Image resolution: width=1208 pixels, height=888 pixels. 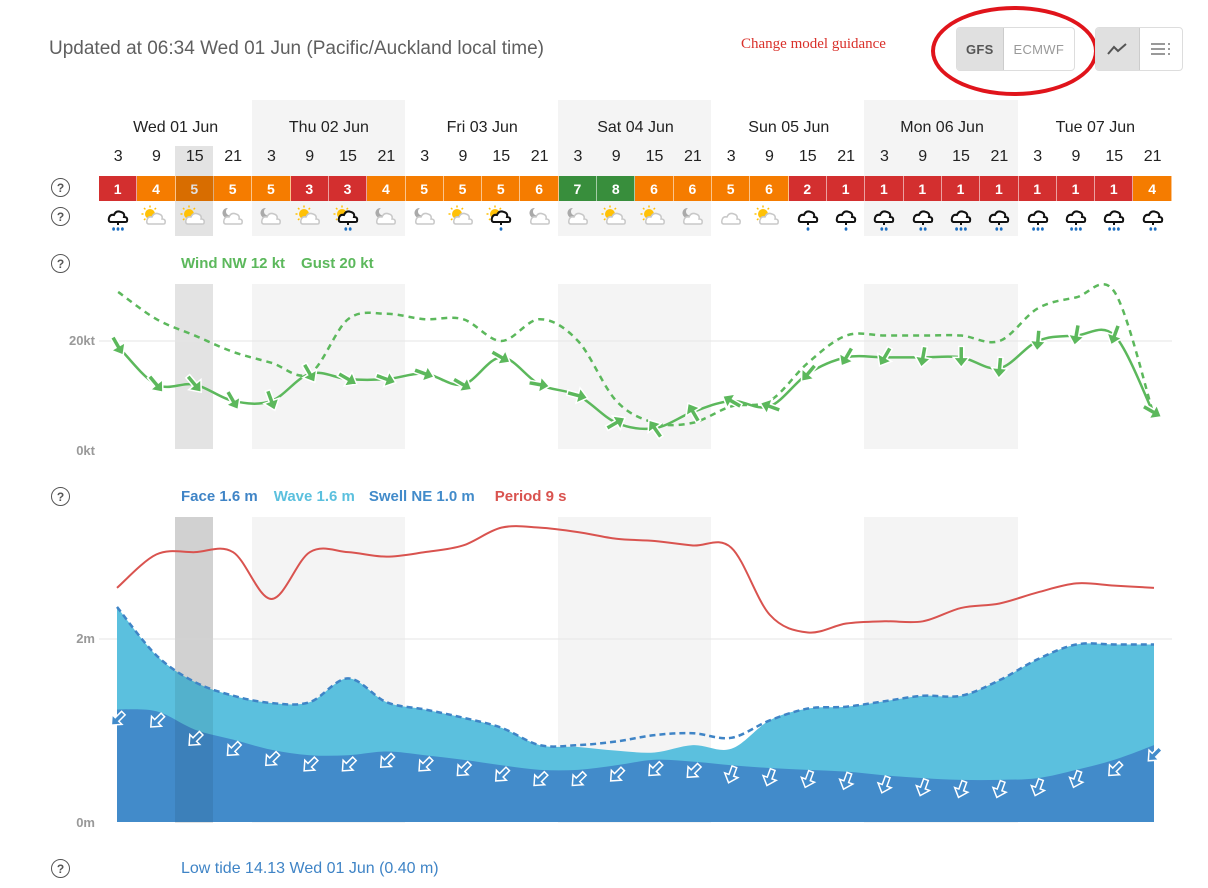 What do you see at coordinates (807, 188) in the screenshot?
I see `surf-score-cell: 2` at bounding box center [807, 188].